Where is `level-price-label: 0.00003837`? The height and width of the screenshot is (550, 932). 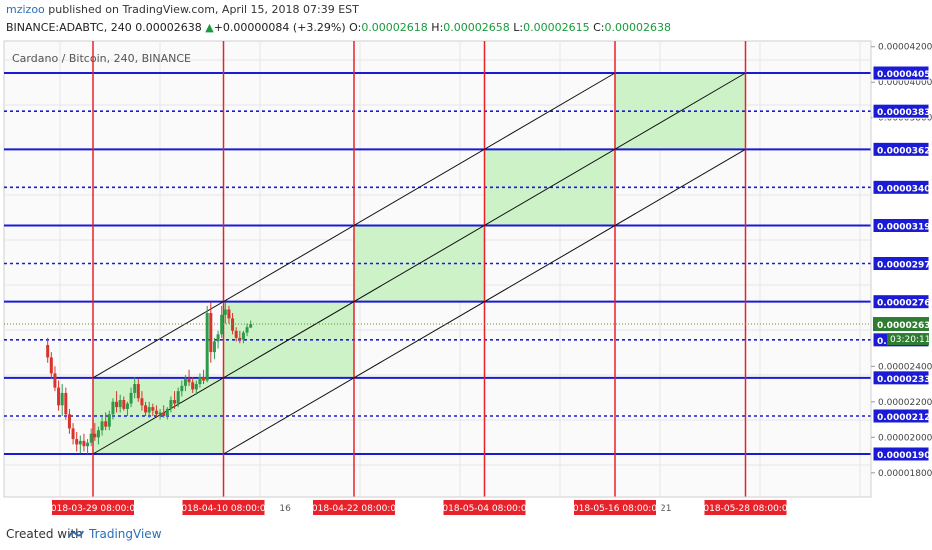 level-price-label: 0.00003837 is located at coordinates (904, 113).